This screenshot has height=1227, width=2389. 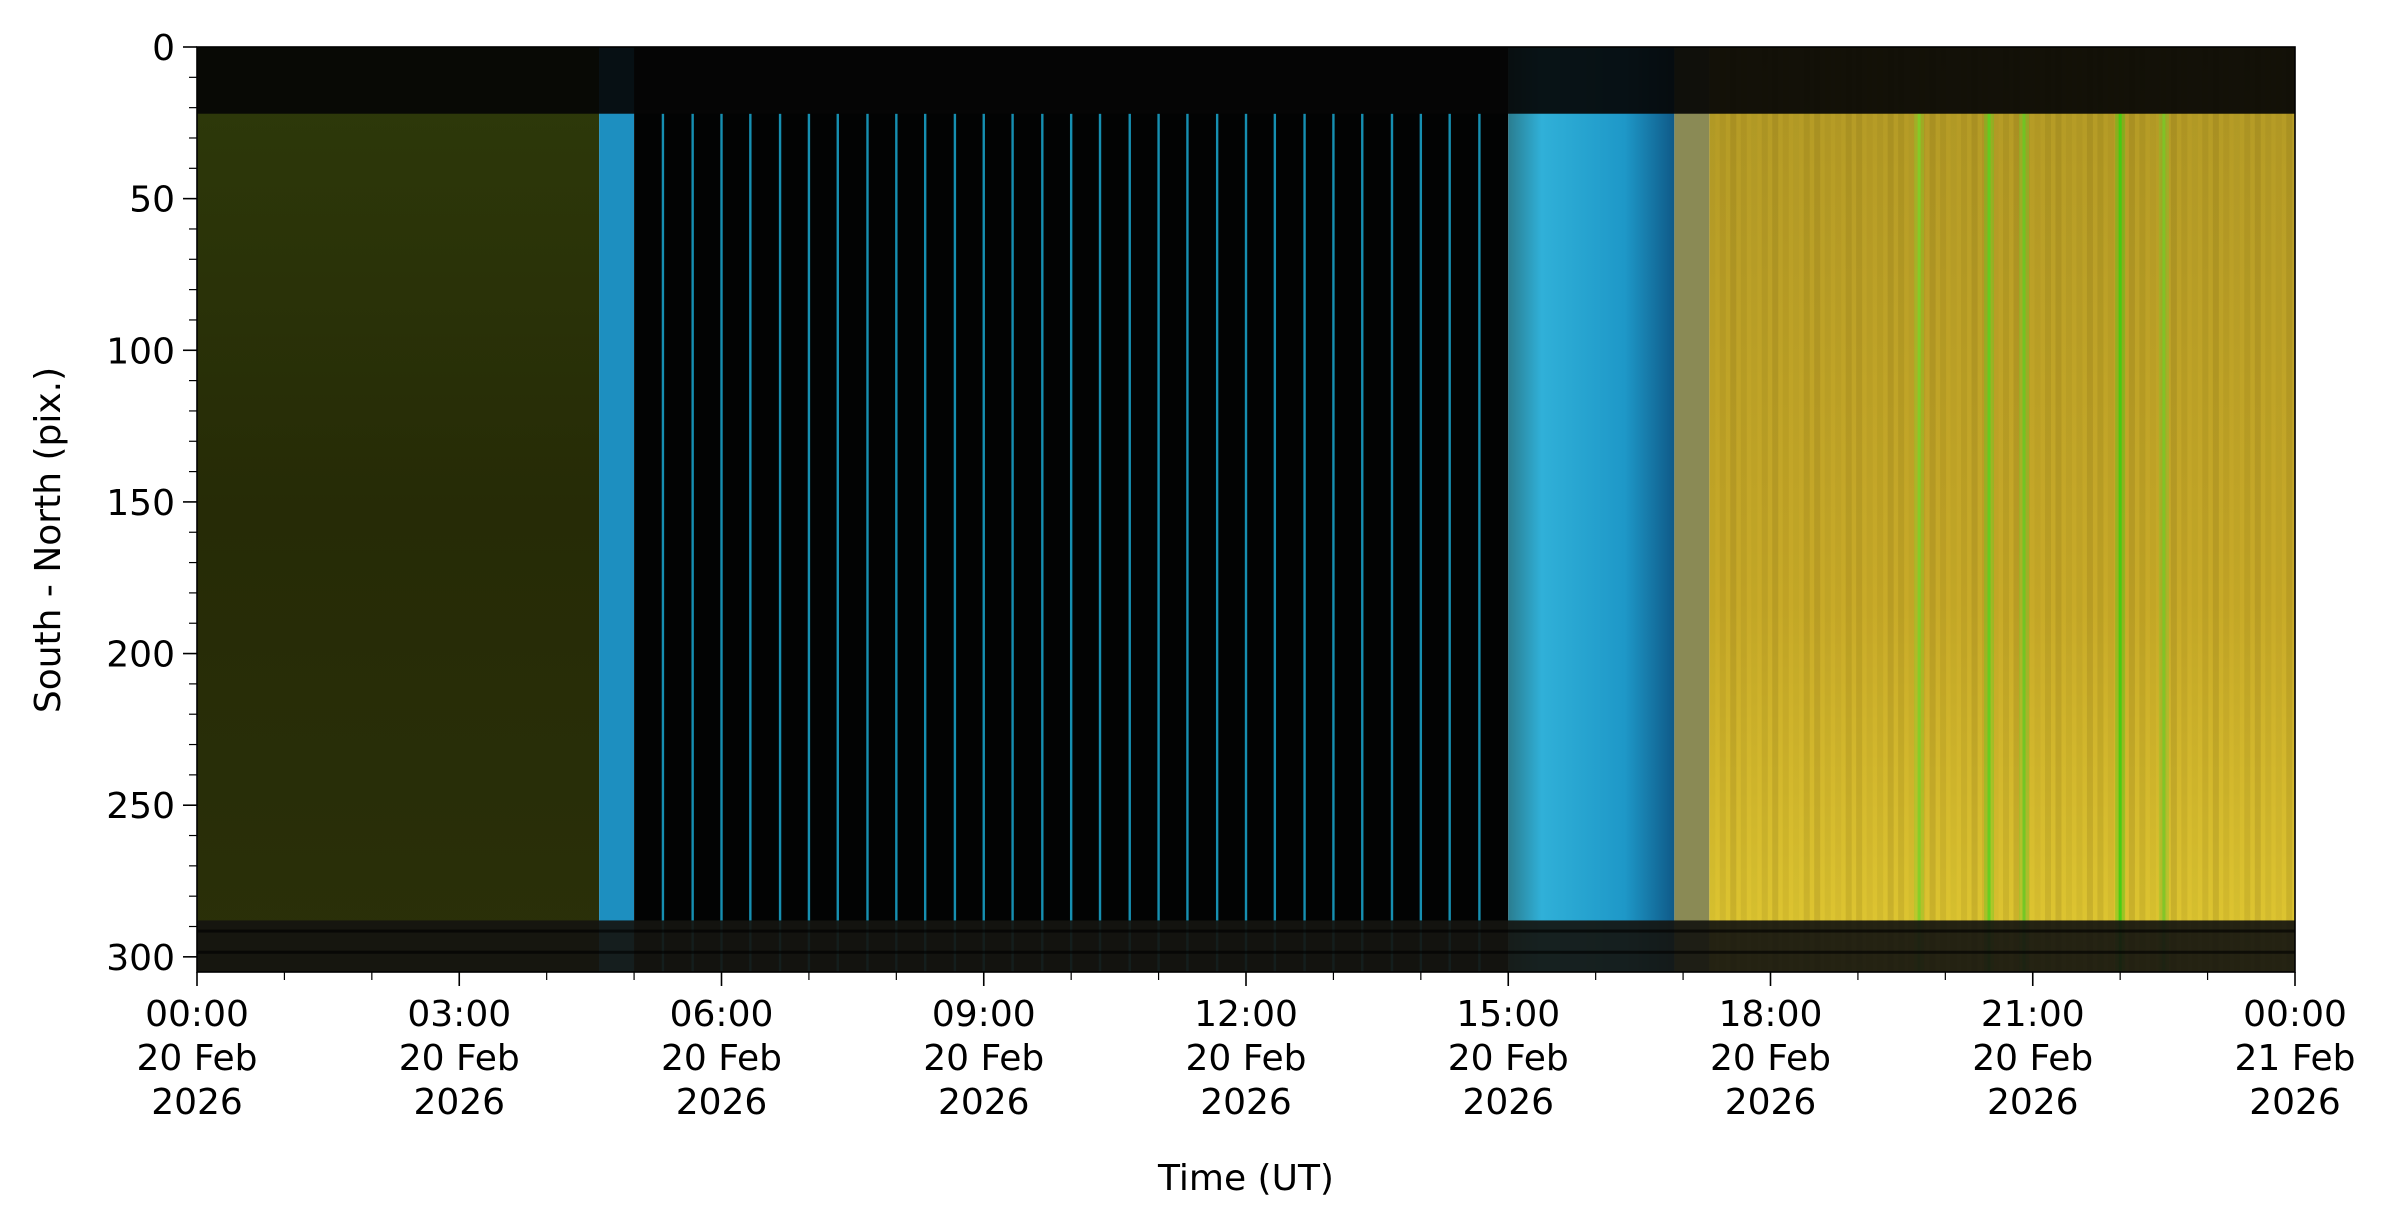 What do you see at coordinates (2295, 1058) in the screenshot?
I see `x-tick-label: 21 Feb` at bounding box center [2295, 1058].